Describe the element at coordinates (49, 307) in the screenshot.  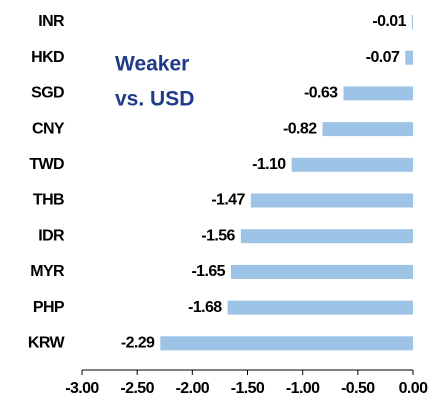
I see `y-tick-label: PHP` at that location.